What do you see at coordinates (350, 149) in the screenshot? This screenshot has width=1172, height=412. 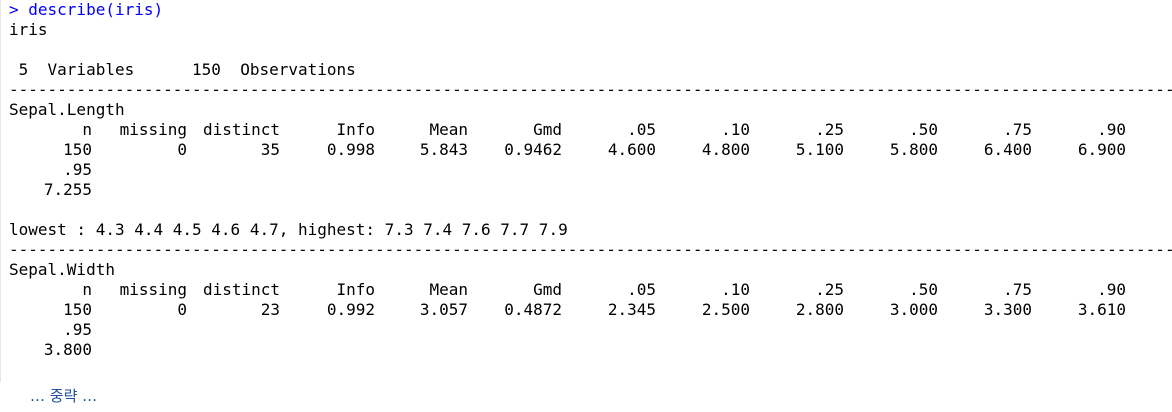 I see `stat-value-cell: 0.998` at bounding box center [350, 149].